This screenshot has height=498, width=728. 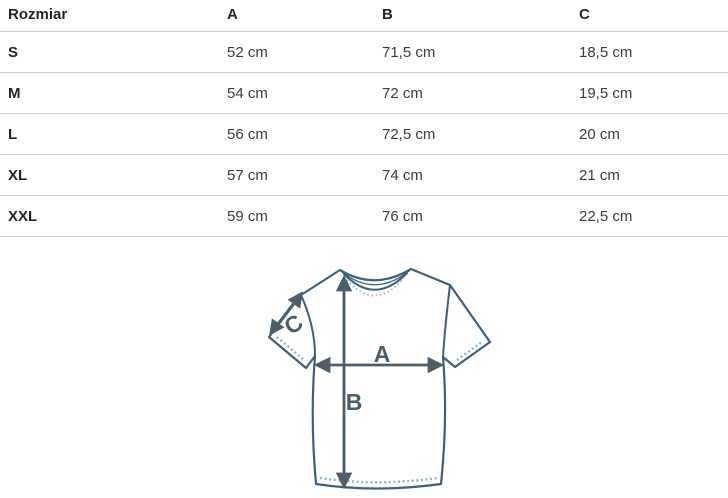 What do you see at coordinates (109, 52) in the screenshot?
I see `size-cell: S` at bounding box center [109, 52].